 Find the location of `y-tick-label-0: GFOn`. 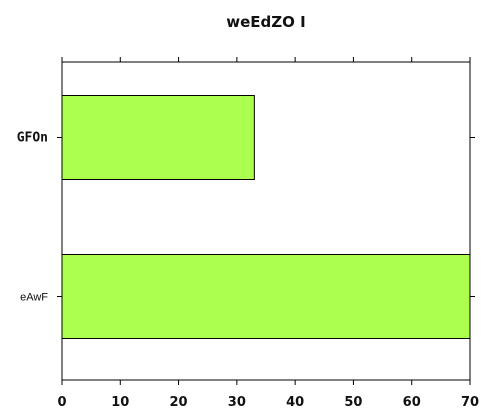

y-tick-label-0: GFOn is located at coordinates (32, 138).